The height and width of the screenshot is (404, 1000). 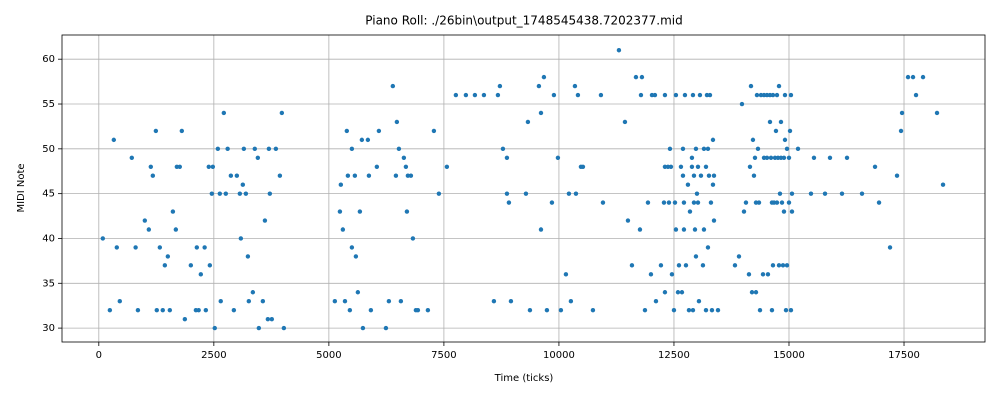 I want to click on y-tick-label: 45, so click(x=48, y=194).